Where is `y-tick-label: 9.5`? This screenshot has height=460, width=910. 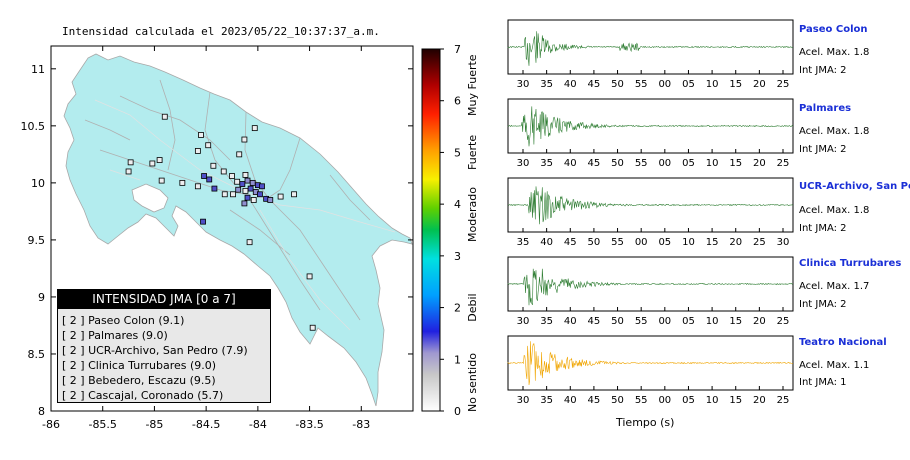 y-tick-label: 9.5 is located at coordinates (37, 240).